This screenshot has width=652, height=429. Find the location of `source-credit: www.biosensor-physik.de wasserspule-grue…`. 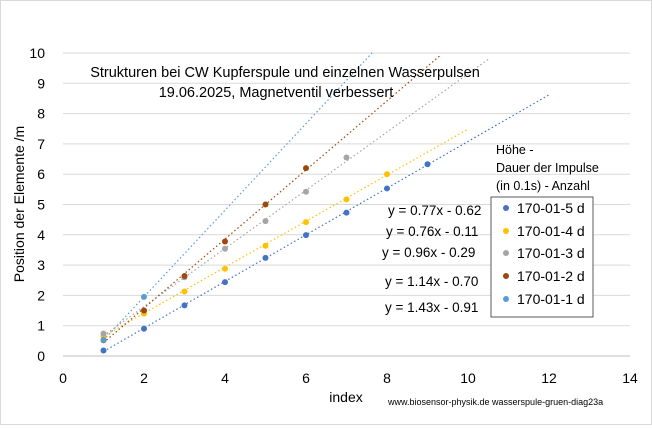

source-credit: www.biosensor-physik.de wasserspule-grue… is located at coordinates (495, 402).